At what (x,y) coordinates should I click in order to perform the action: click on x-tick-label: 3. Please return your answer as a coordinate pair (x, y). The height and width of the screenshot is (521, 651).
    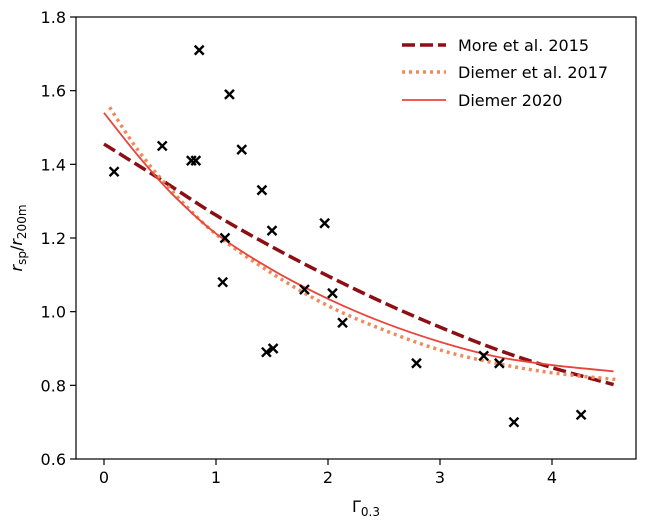
    Looking at the image, I should click on (440, 477).